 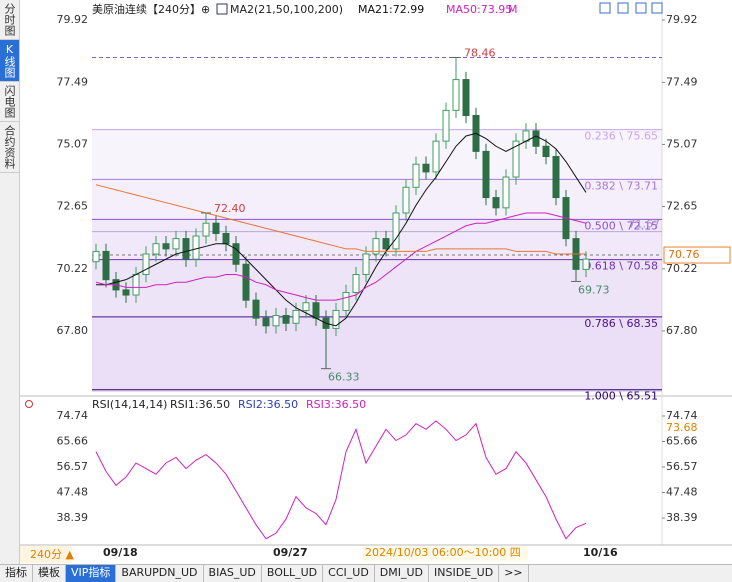 I want to click on toolbar-tab: >>, so click(x=514, y=573).